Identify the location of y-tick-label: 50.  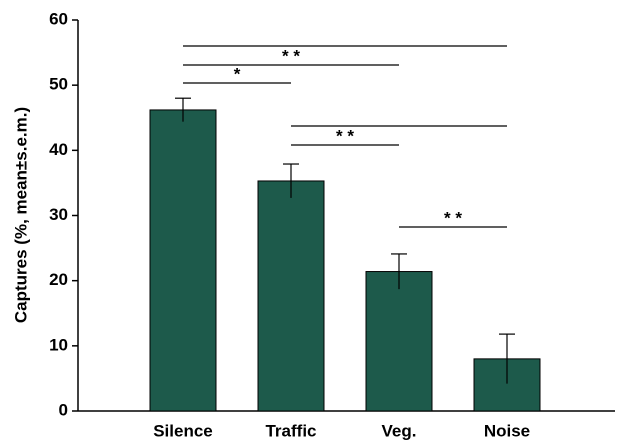
(58, 84).